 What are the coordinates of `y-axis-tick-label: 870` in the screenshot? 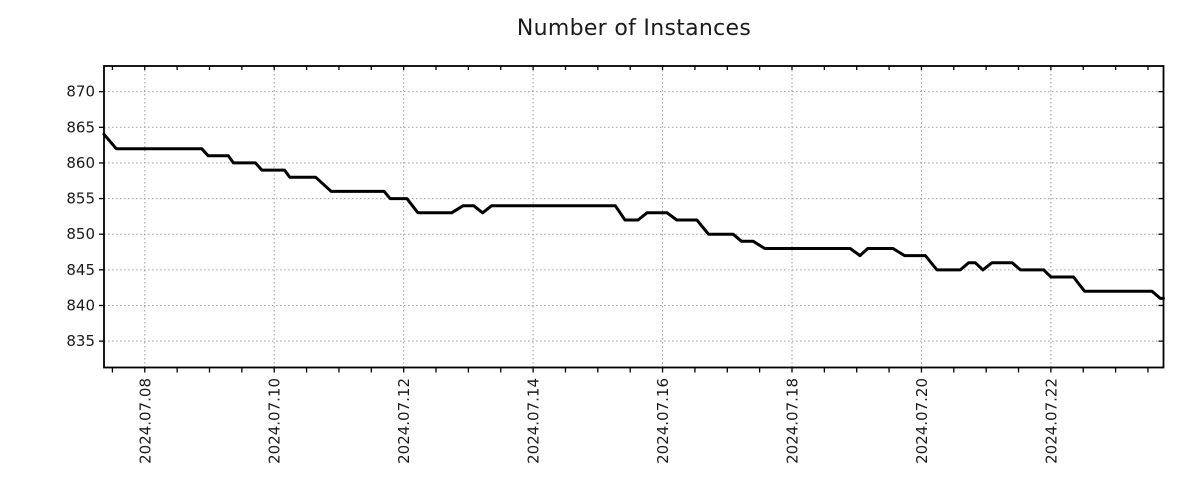 It's located at (80, 92).